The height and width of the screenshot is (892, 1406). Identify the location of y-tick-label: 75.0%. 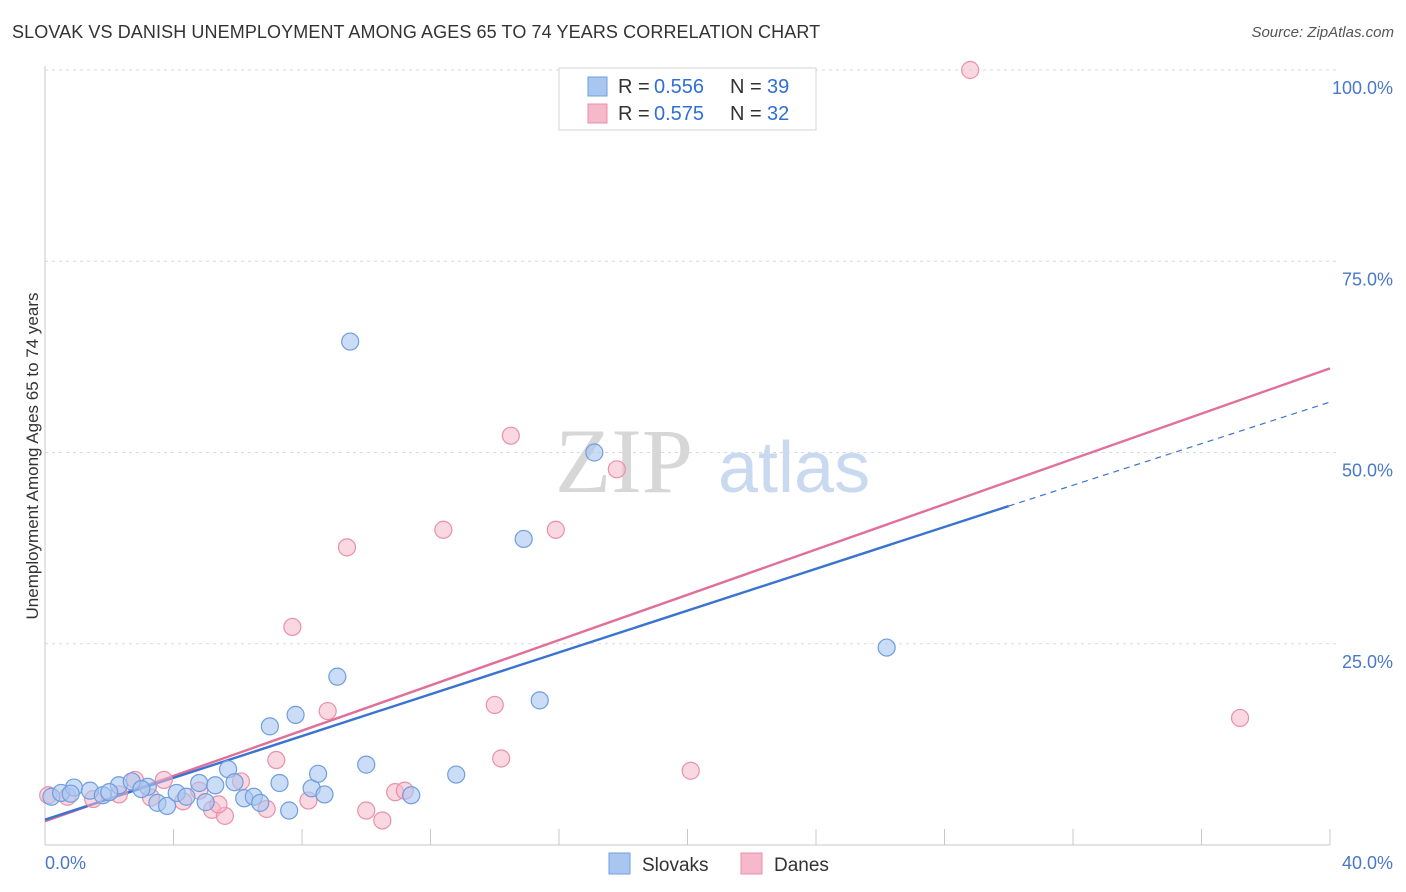
(1367, 279).